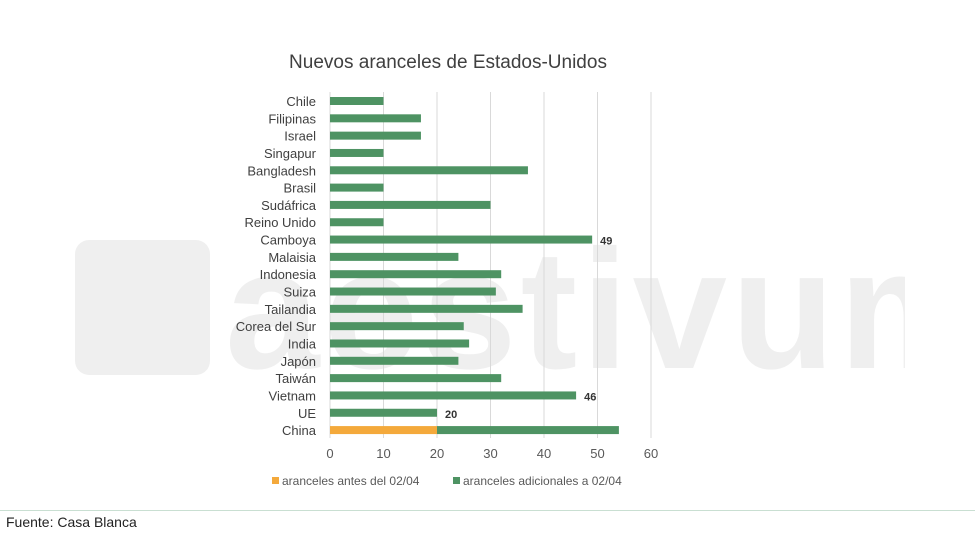 The image size is (980, 560). What do you see at coordinates (448, 62) in the screenshot?
I see `chart-title: Nuevos aranceles de Estados-Unidos` at bounding box center [448, 62].